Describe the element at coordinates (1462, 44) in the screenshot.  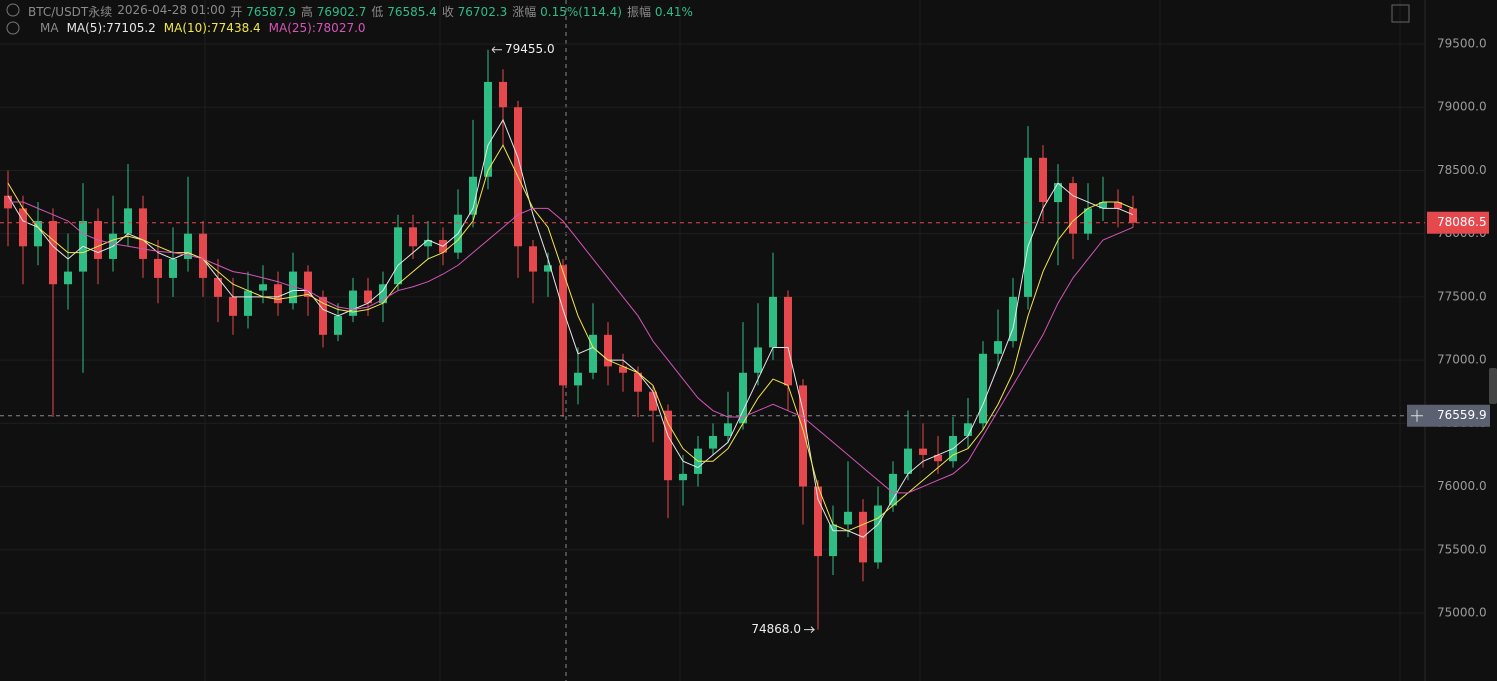
I see `y-tick-label: 79500.0` at that location.